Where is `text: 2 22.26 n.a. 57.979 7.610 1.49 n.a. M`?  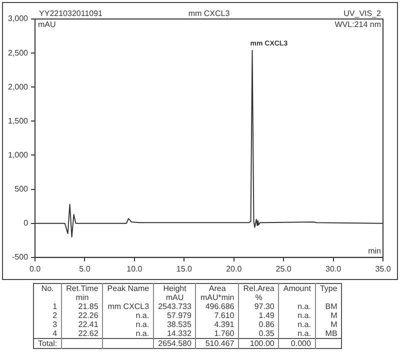 text: 2 22.26 n.a. 57.979 7.610 1.49 n.a. M is located at coordinates (195, 315).